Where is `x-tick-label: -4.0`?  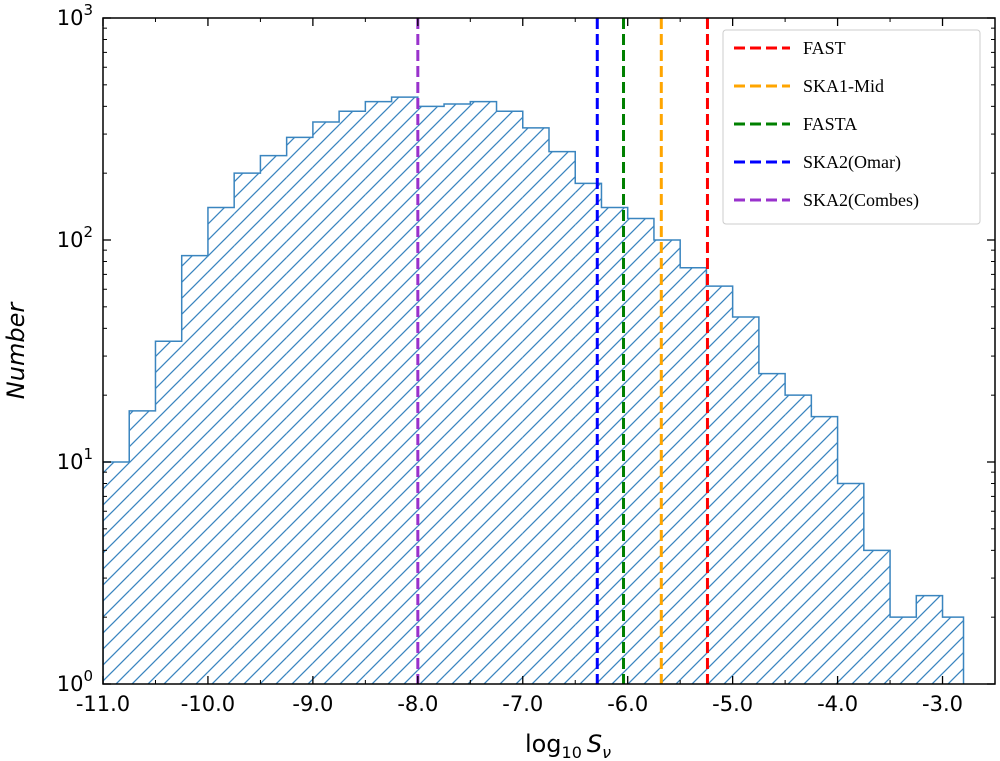 x-tick-label: -4.0 is located at coordinates (837, 704).